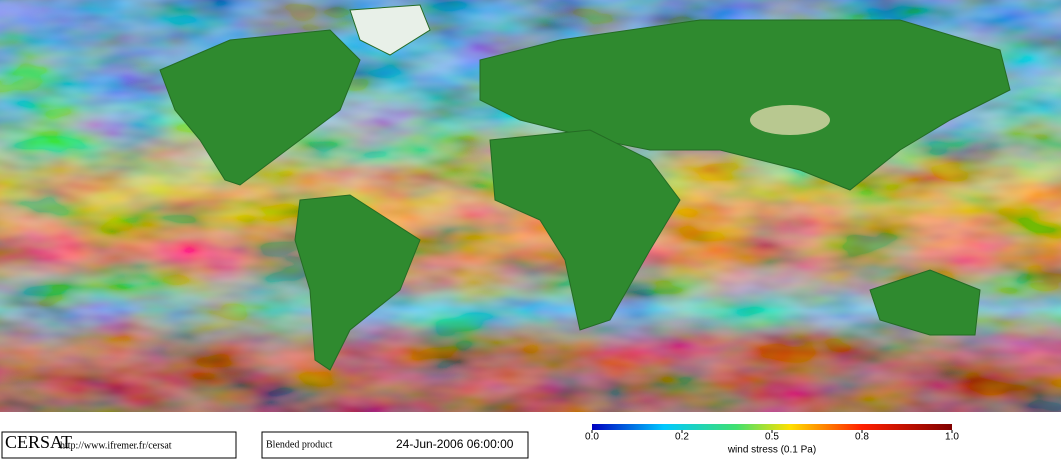 The width and height of the screenshot is (1061, 462). What do you see at coordinates (38, 442) in the screenshot?
I see `logo: CERSAT` at bounding box center [38, 442].